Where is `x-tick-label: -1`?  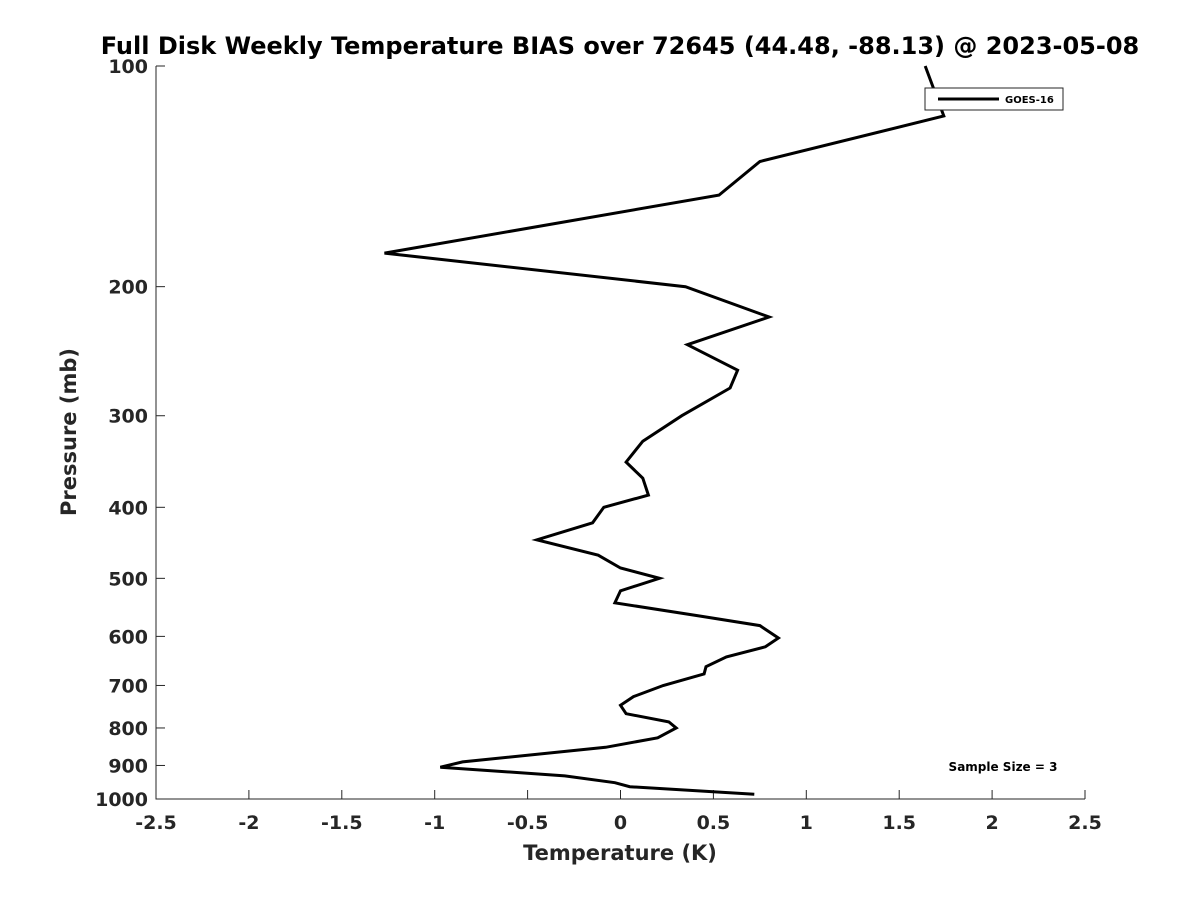 x-tick-label: -1 is located at coordinates (434, 823).